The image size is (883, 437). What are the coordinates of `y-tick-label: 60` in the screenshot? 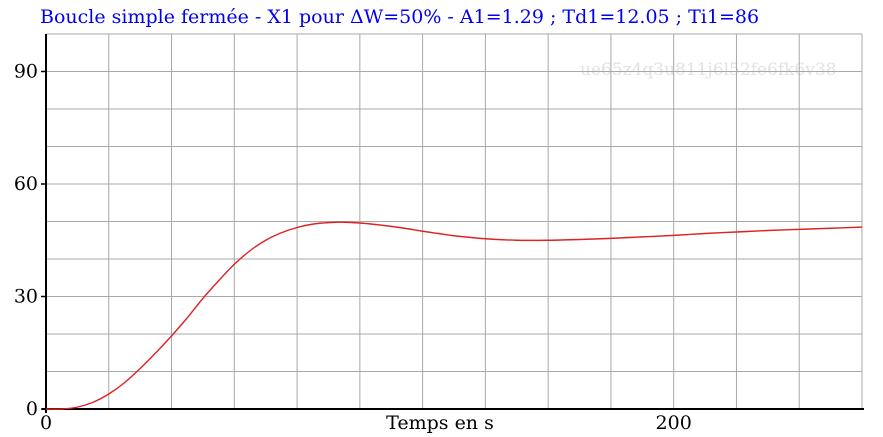 It's located at (26, 184).